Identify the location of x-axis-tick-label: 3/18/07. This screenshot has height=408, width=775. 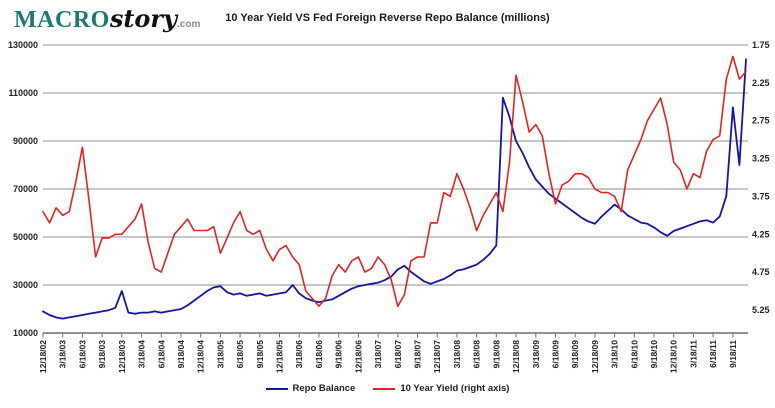
(378, 354).